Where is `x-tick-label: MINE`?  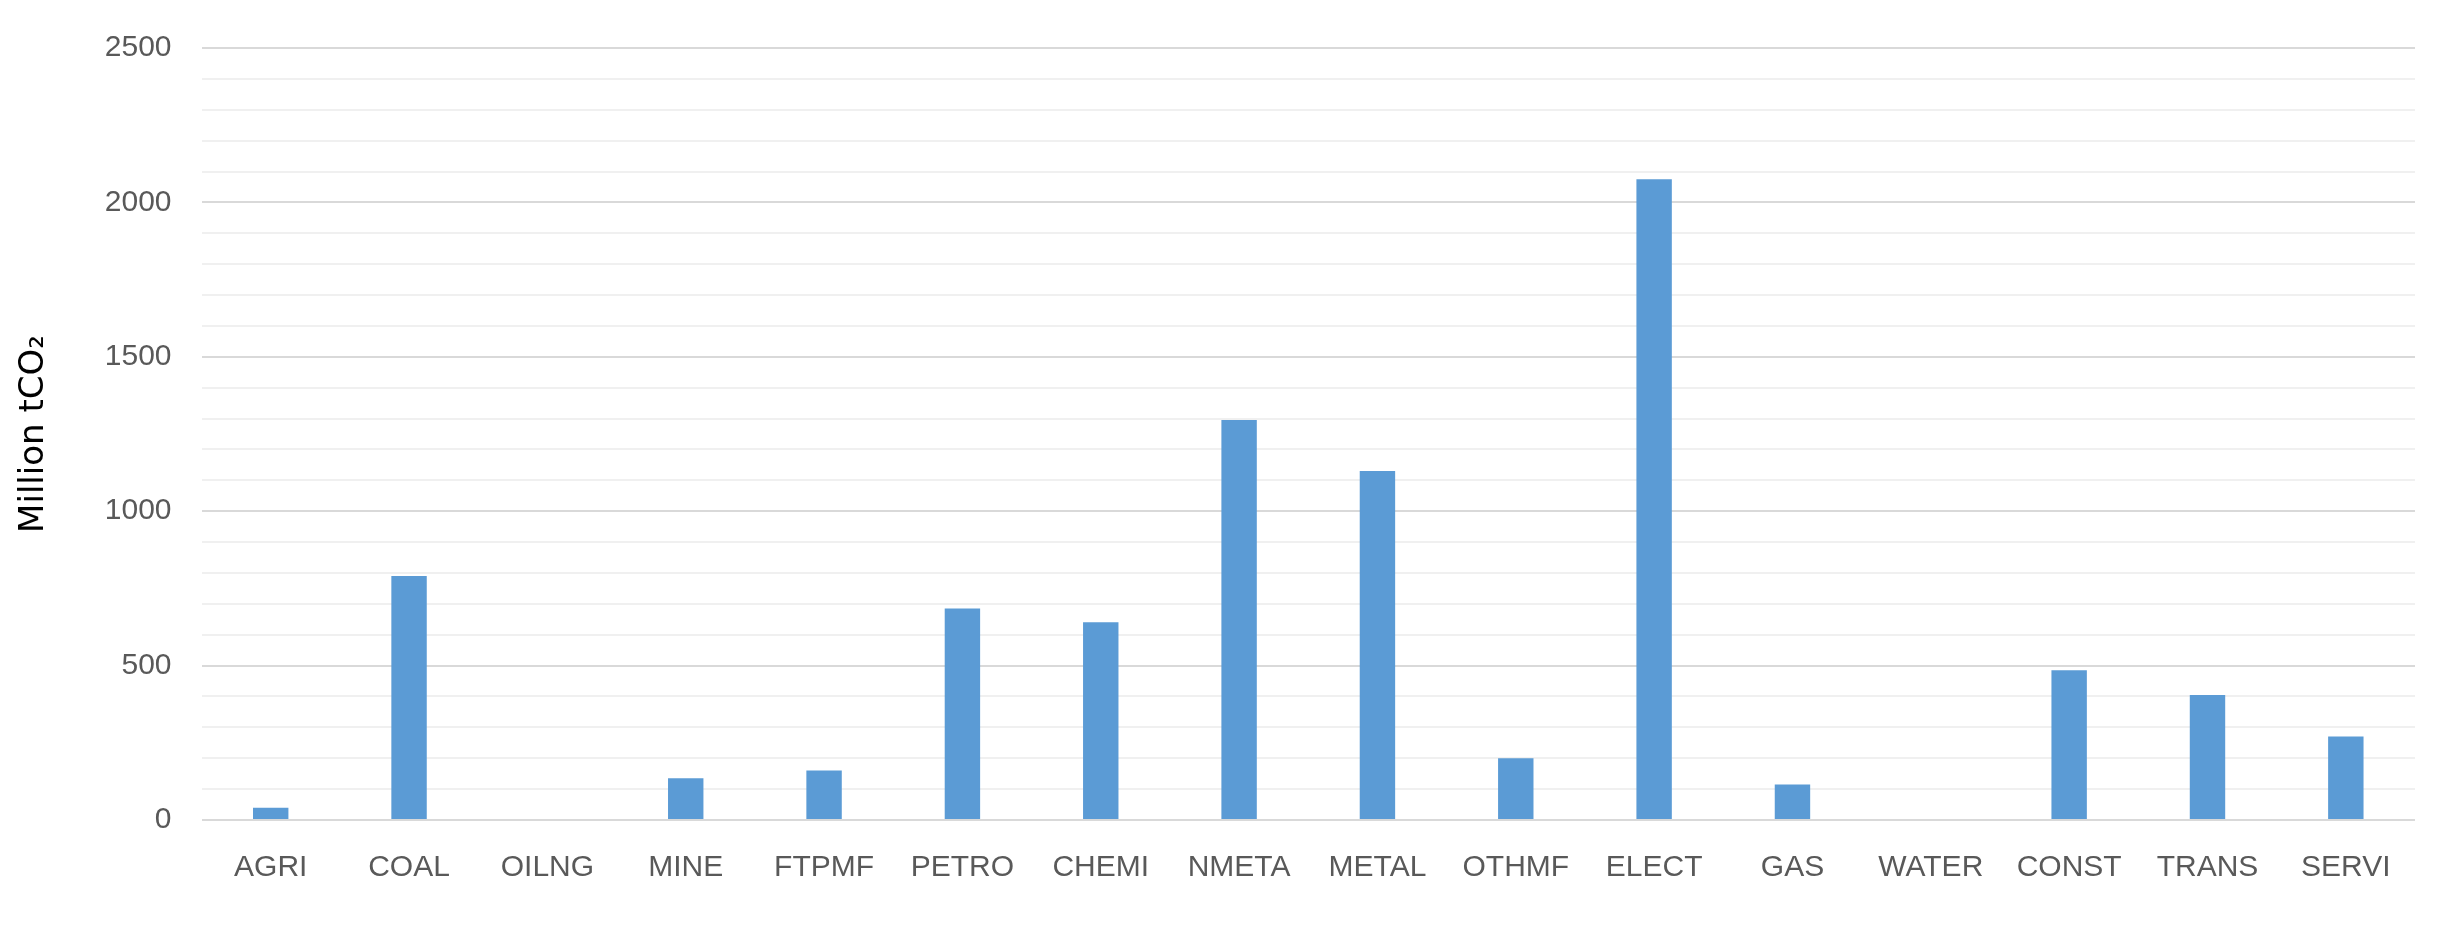 x-tick-label: MINE is located at coordinates (686, 866).